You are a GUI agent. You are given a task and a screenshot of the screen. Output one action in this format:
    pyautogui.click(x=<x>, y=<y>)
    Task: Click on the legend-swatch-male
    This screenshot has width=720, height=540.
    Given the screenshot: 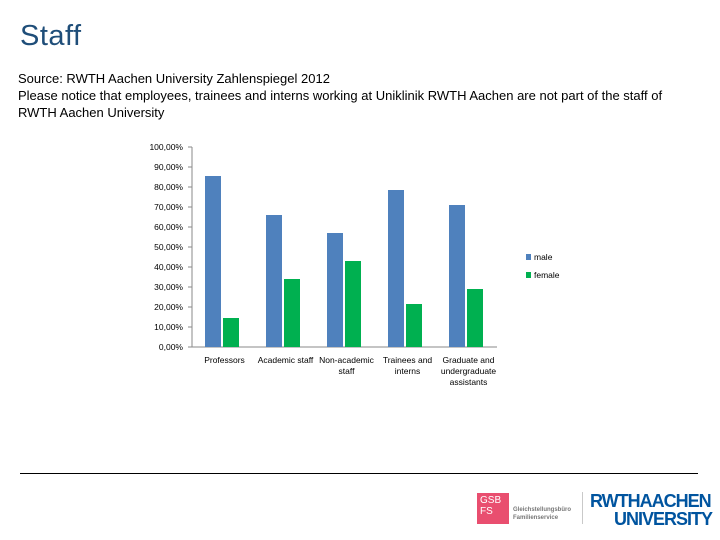 What is the action you would take?
    pyautogui.click(x=528, y=257)
    